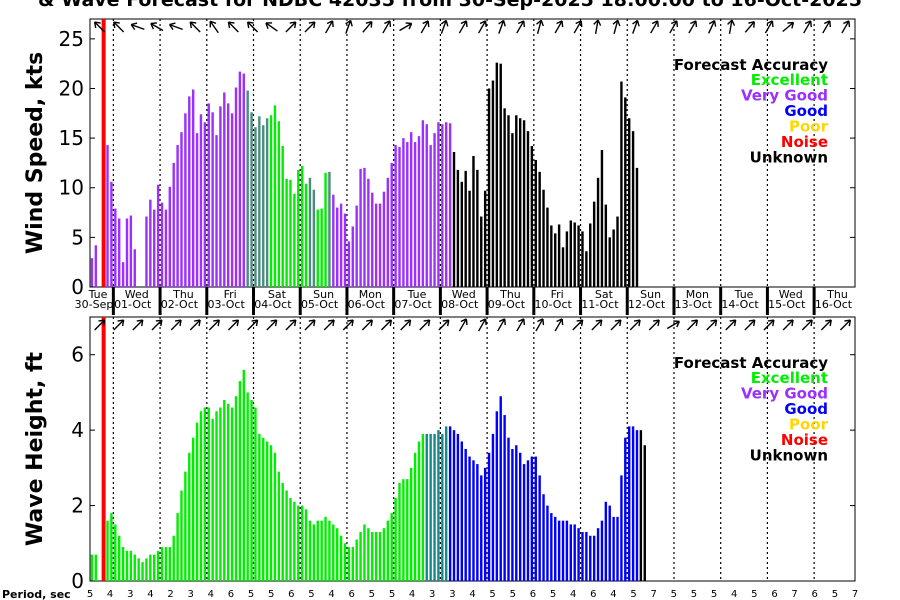 This screenshot has width=900, height=600. What do you see at coordinates (77, 355) in the screenshot?
I see `wave-y-tick-label: 6` at bounding box center [77, 355].